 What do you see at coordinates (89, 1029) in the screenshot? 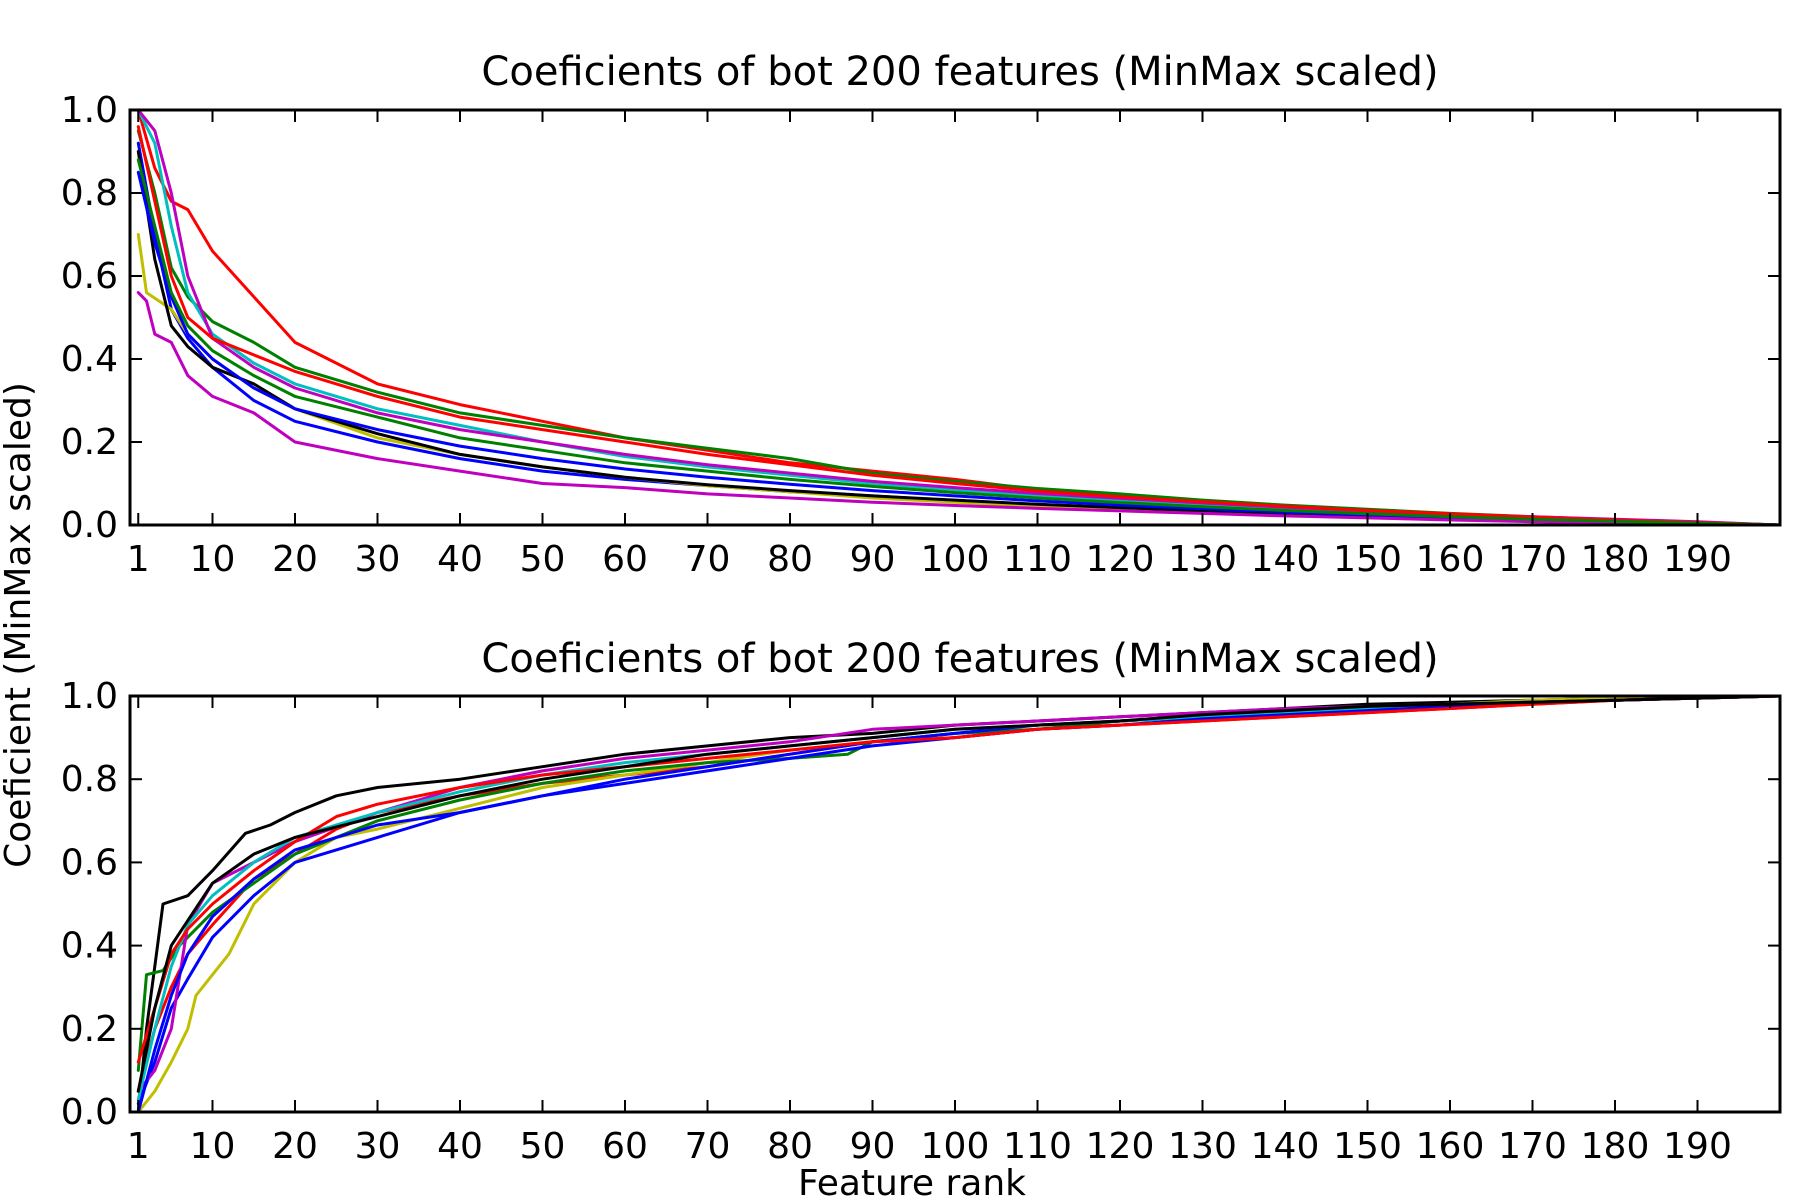
I see `bottom-panel-y-tick-label: 0.2` at bounding box center [89, 1029].